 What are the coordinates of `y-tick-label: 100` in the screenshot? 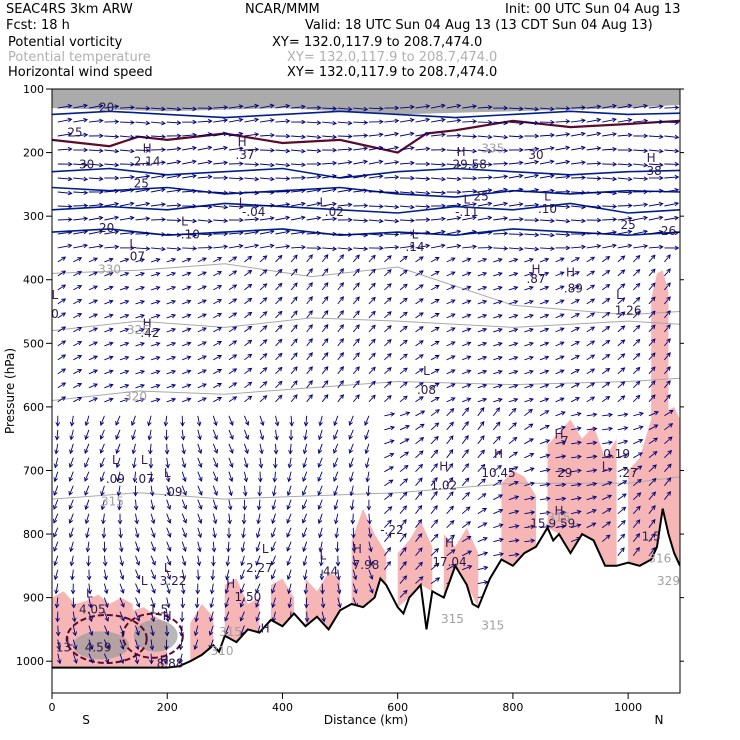 It's located at (33, 89).